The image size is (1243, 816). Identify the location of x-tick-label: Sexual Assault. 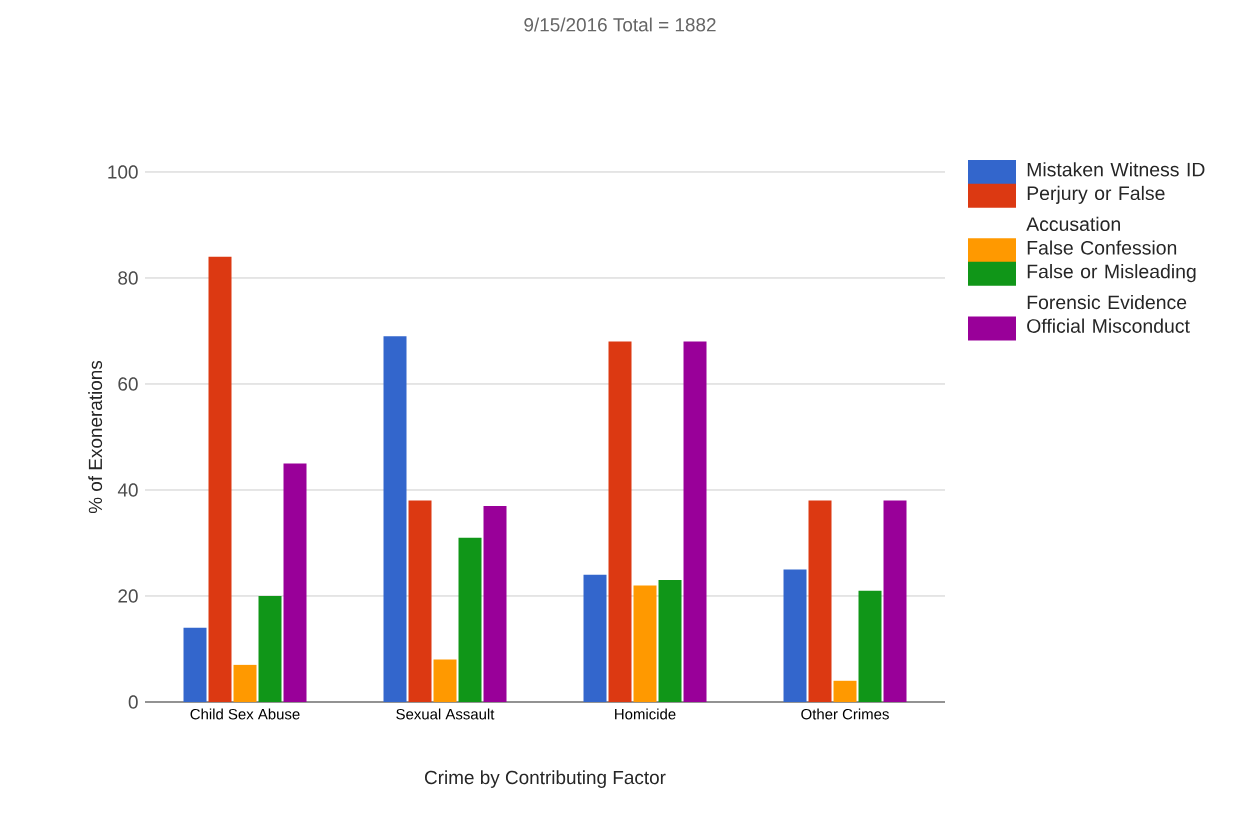
(445, 714).